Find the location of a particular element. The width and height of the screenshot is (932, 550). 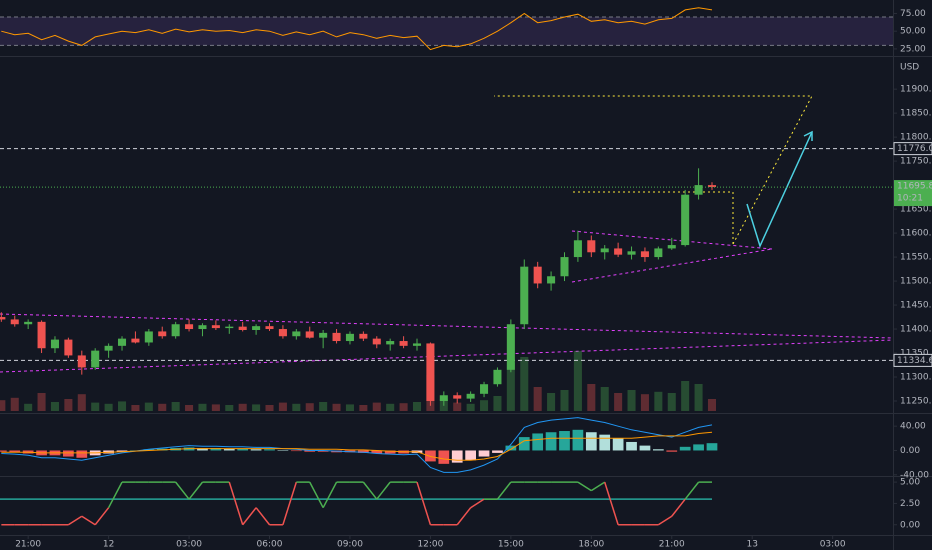

y-tick-label: 11850.00 is located at coordinates (916, 114).